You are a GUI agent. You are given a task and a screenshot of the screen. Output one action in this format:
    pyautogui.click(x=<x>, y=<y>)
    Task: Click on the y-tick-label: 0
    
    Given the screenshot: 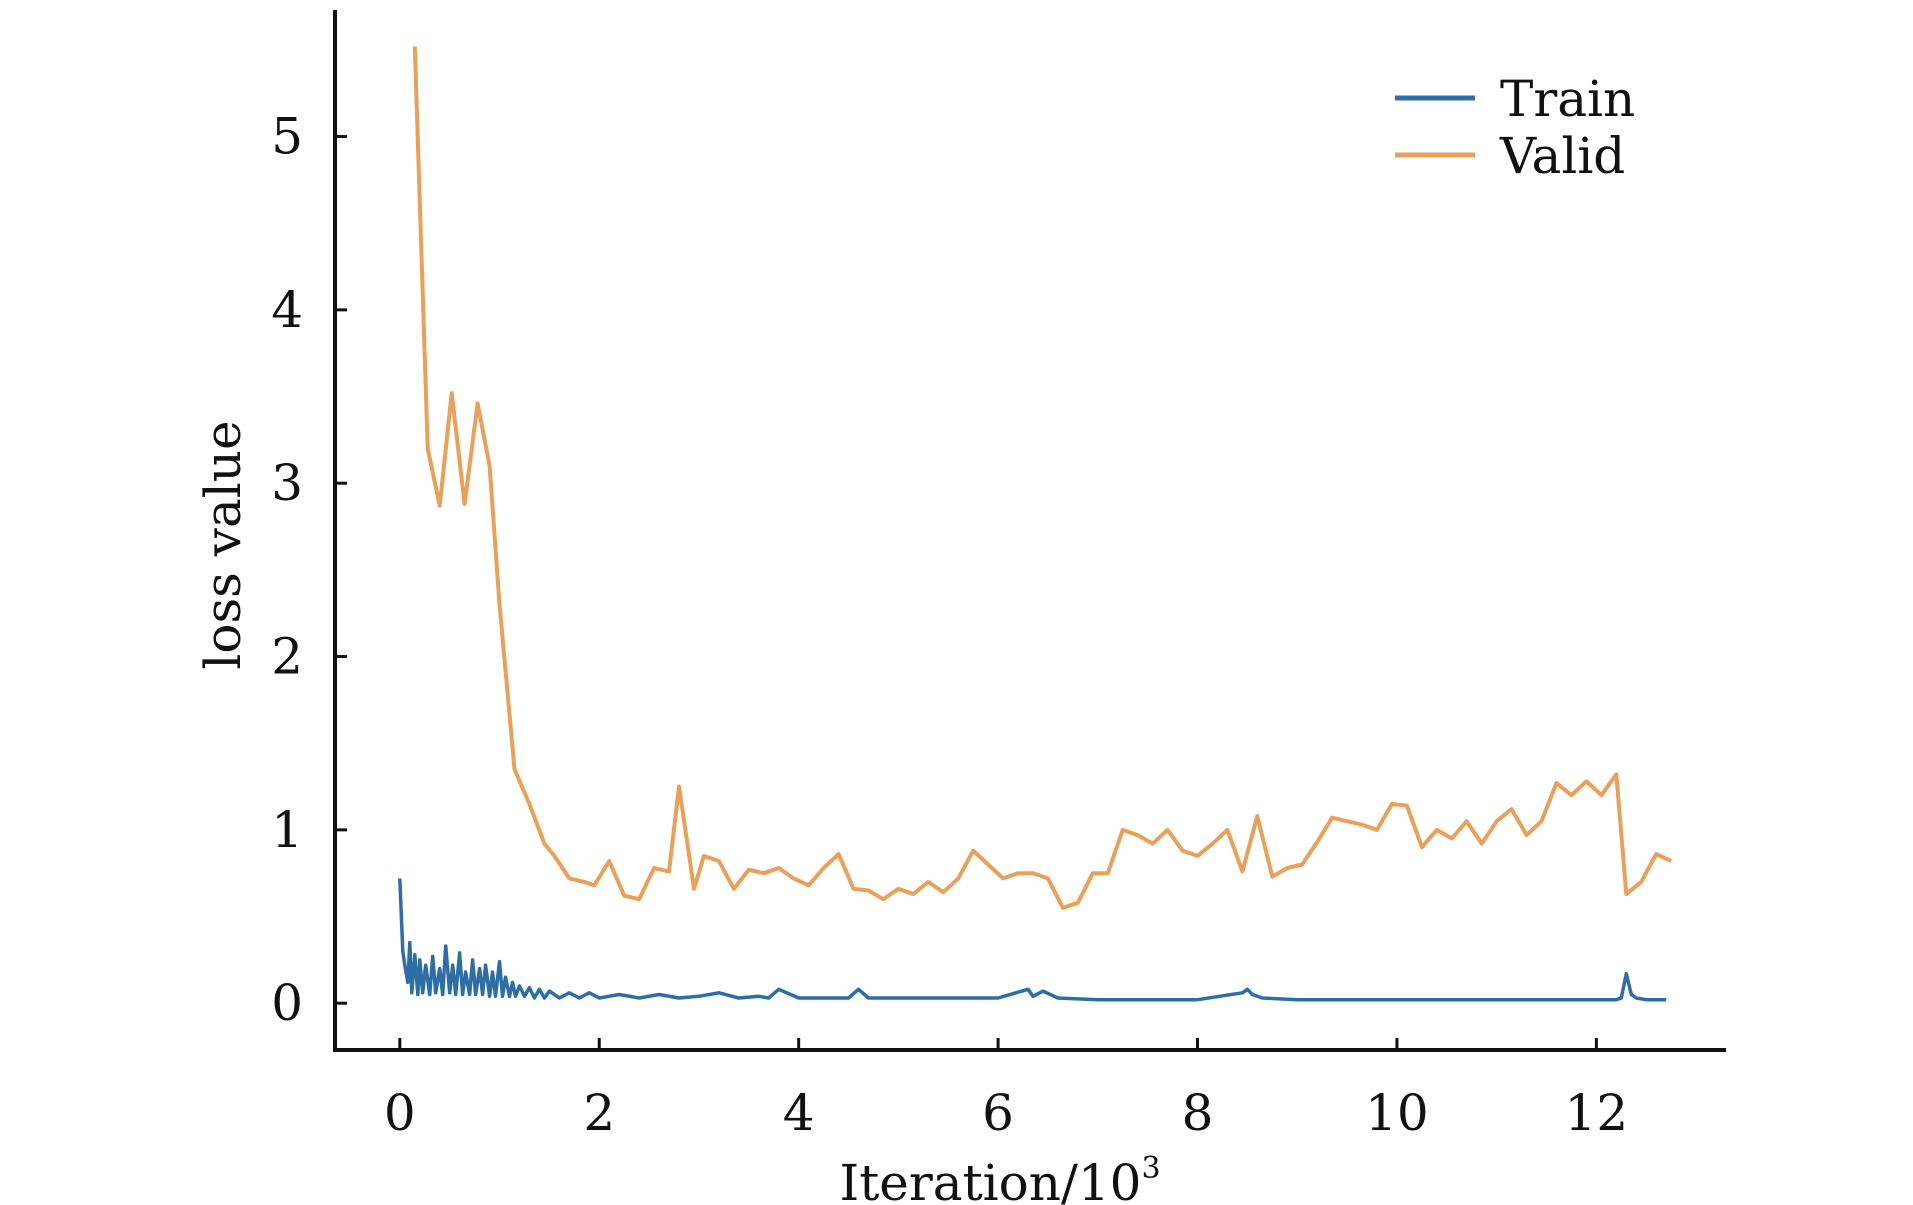 What is the action you would take?
    pyautogui.click(x=287, y=1003)
    